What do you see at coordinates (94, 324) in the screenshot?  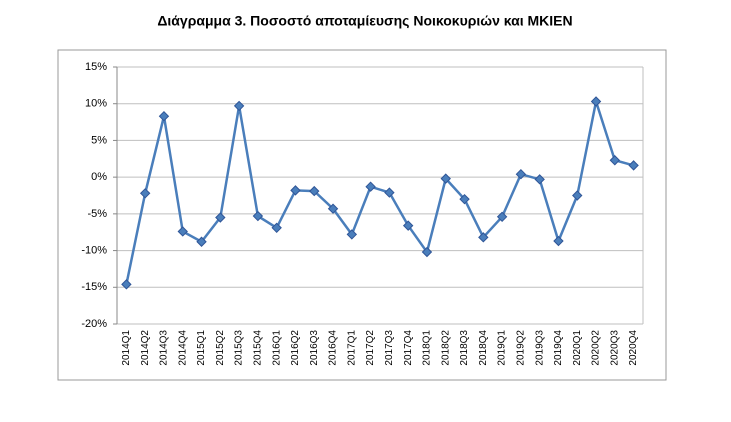 I see `y-tick-label: -20%` at bounding box center [94, 324].